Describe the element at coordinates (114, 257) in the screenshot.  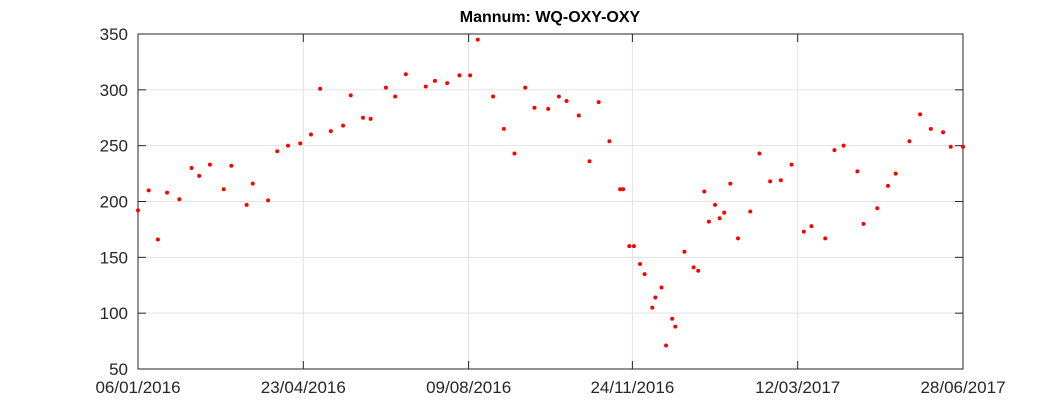
I see `y-tick-label: 150` at that location.